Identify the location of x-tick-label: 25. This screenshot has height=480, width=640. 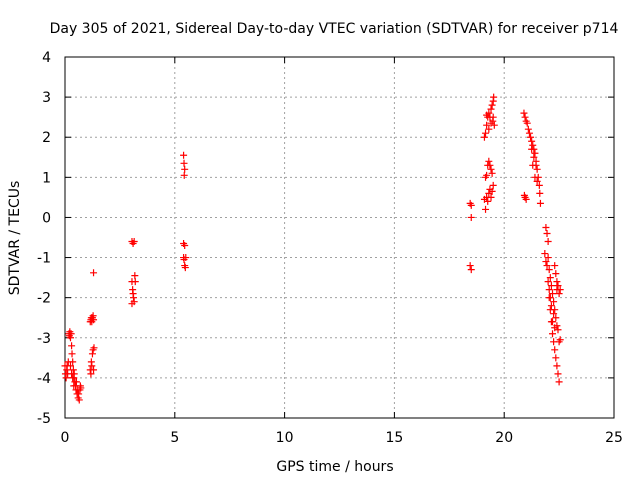
(614, 438).